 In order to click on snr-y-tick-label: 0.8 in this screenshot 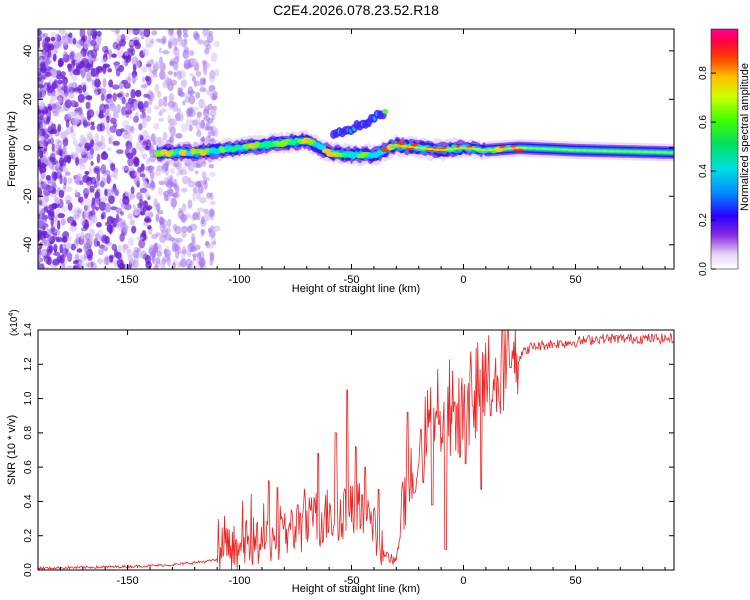, I will do `click(28, 432)`.